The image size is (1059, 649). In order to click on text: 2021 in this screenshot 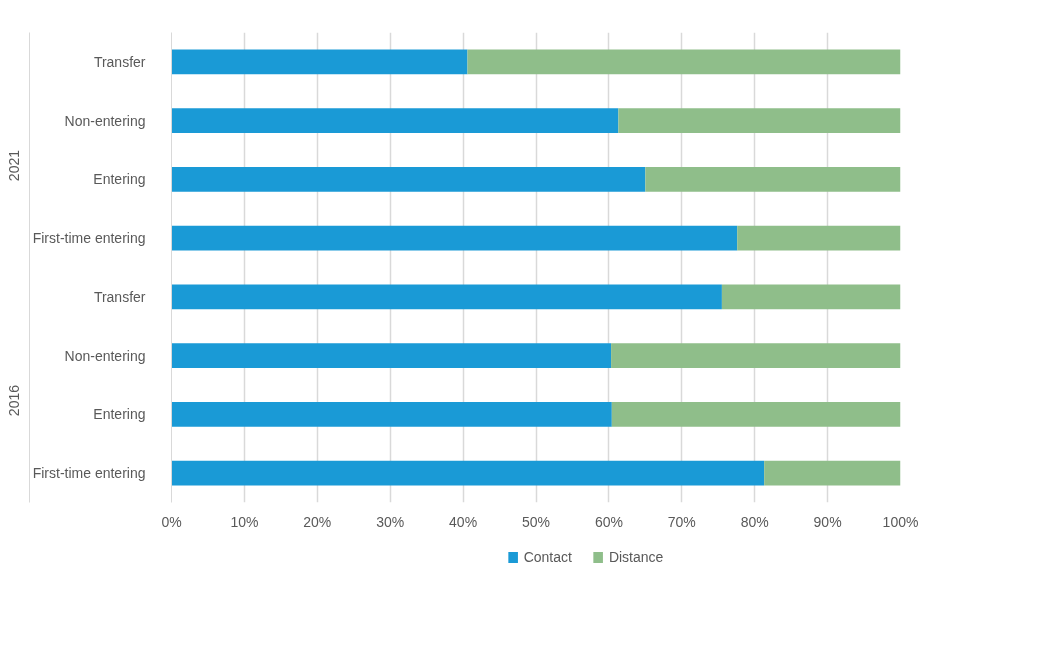, I will do `click(13, 165)`.